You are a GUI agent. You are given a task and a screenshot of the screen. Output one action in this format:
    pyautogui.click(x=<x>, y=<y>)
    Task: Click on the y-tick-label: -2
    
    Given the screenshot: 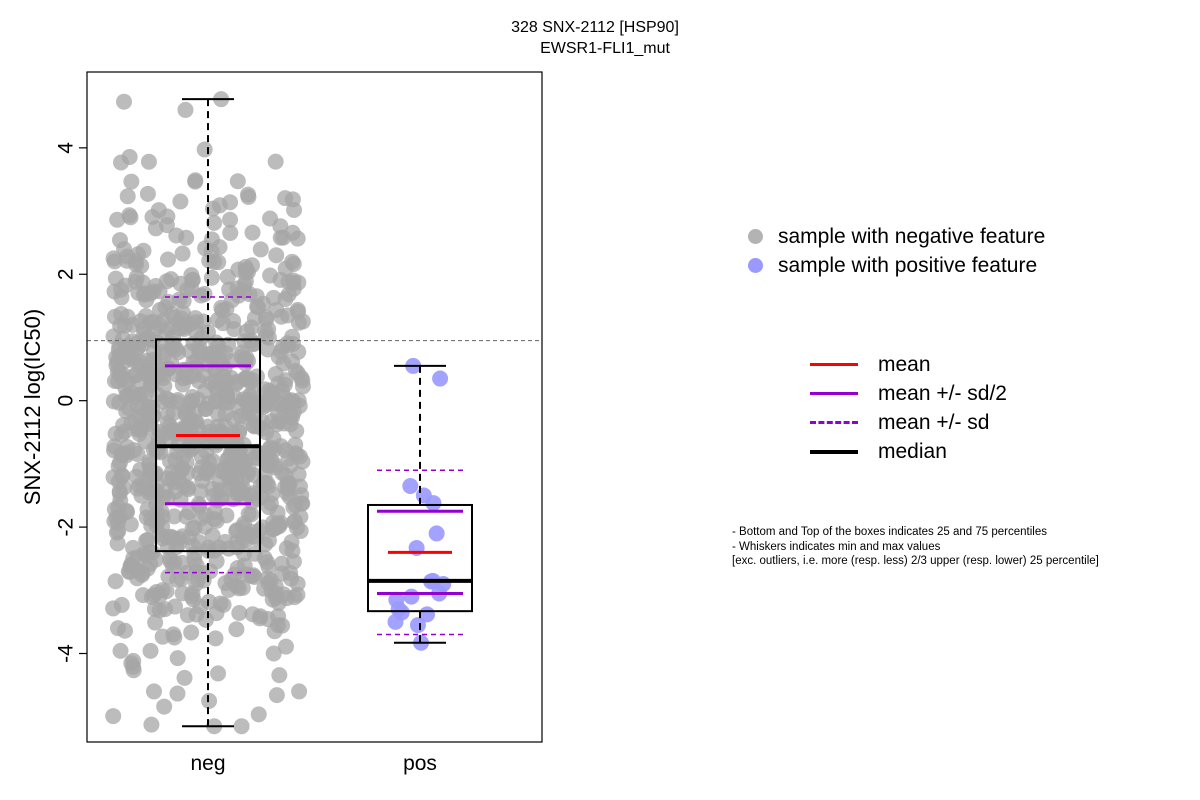 What is the action you would take?
    pyautogui.click(x=66, y=527)
    